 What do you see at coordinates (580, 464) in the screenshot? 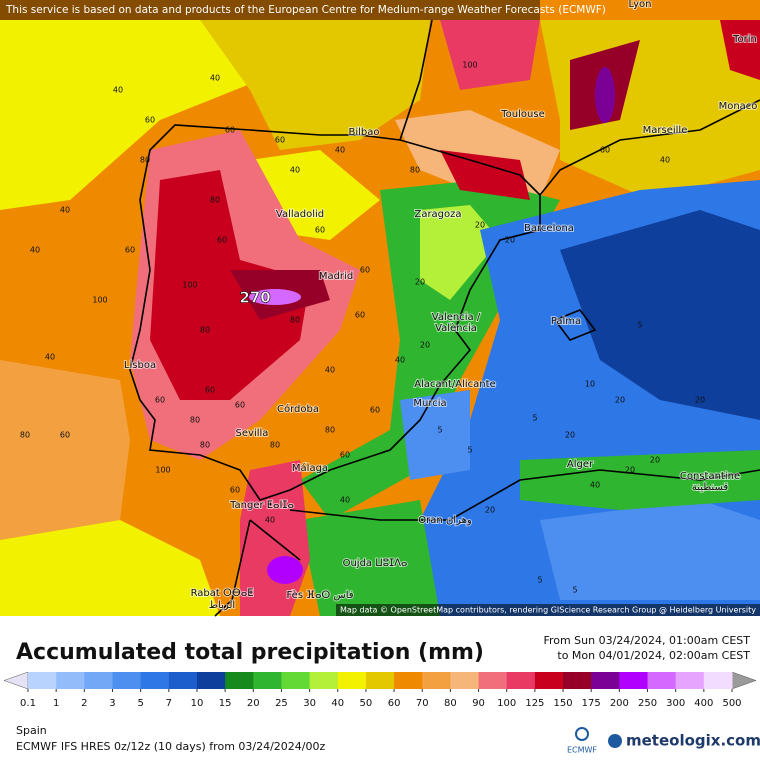
I see `city-label: Alger` at bounding box center [580, 464].